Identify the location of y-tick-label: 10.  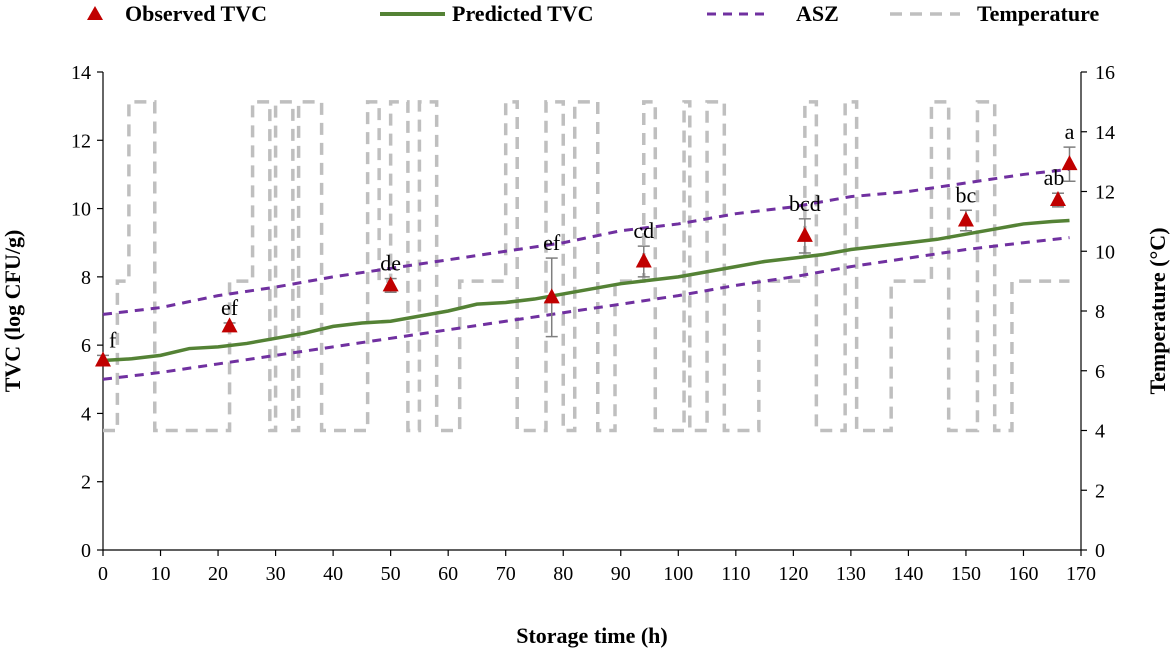
(81, 210).